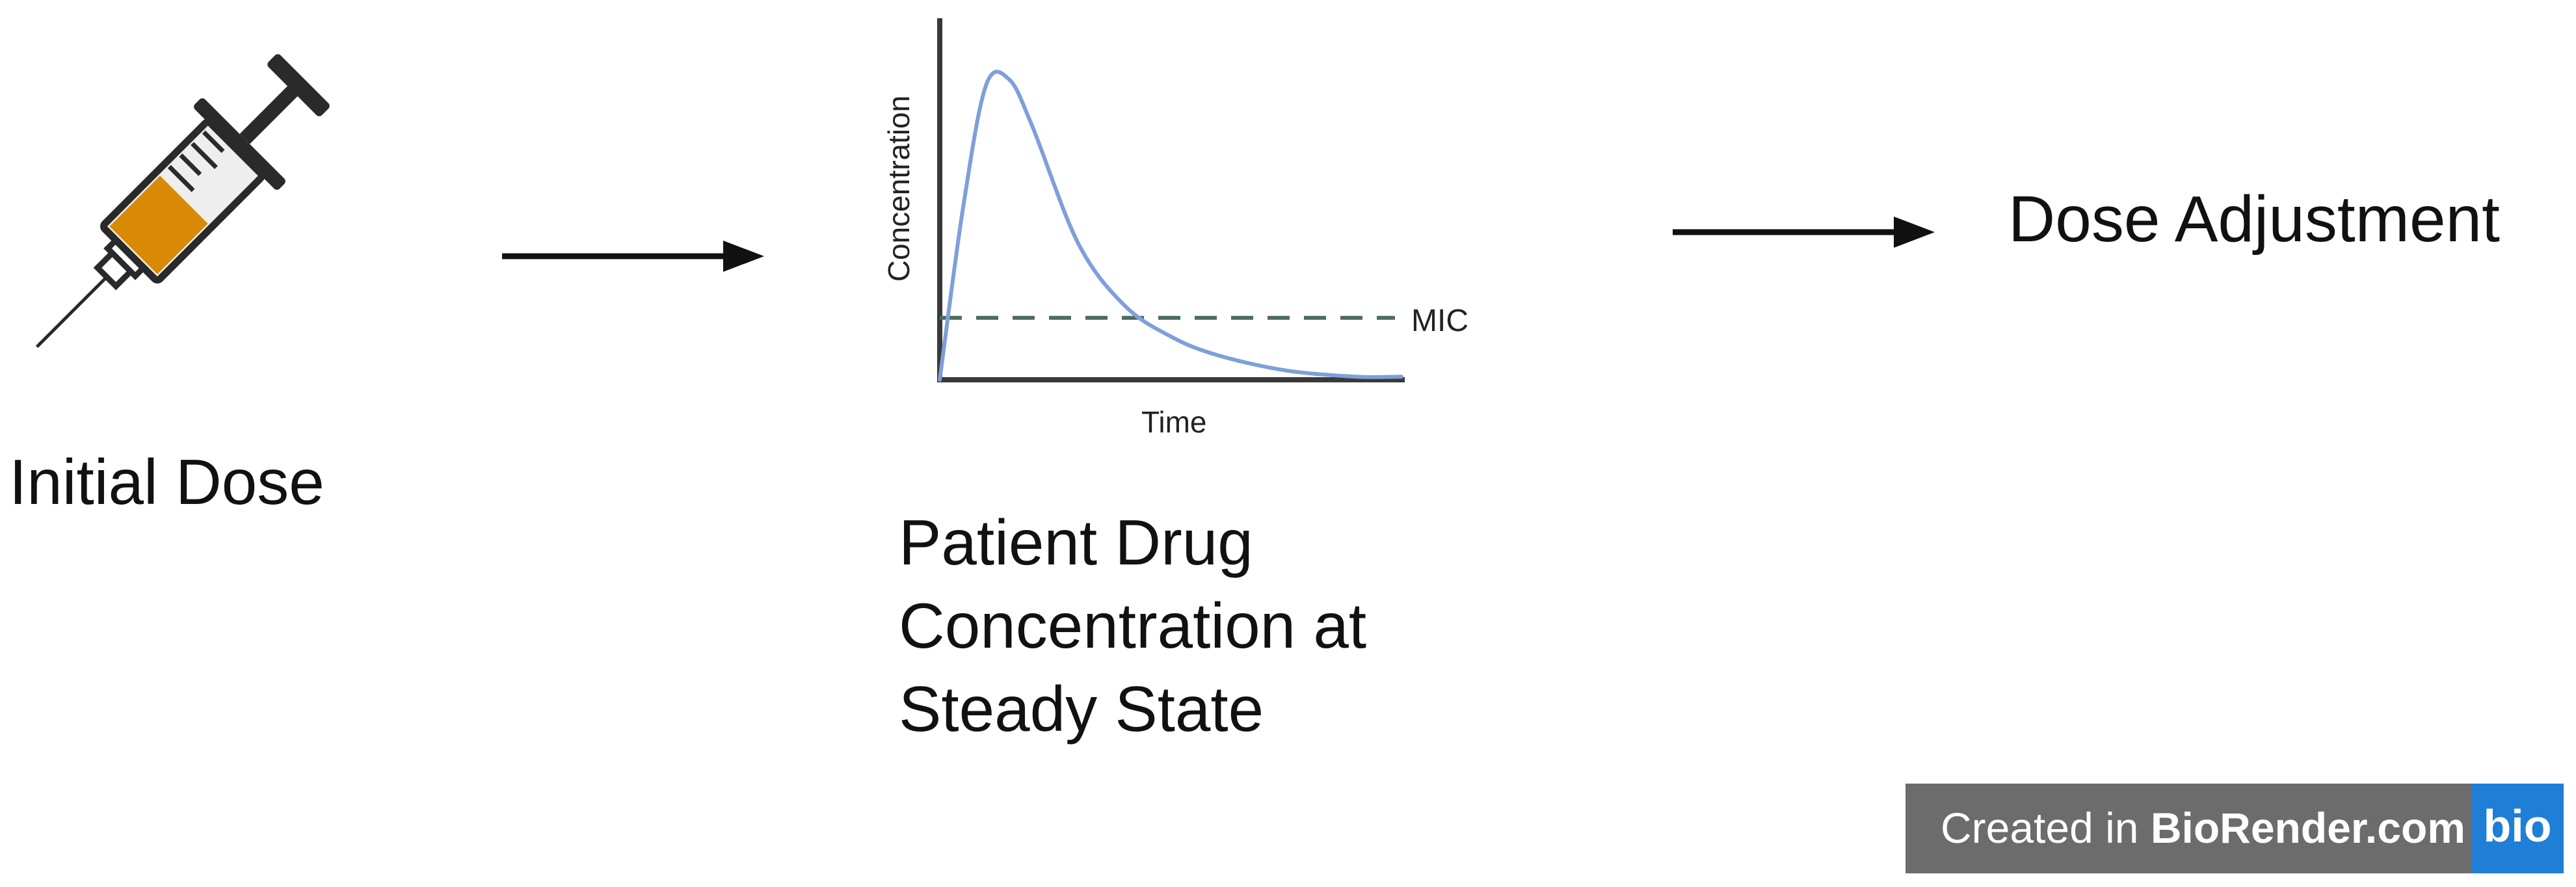  I want to click on biorender-badge: Created in BioRender.com bio, so click(2234, 828).